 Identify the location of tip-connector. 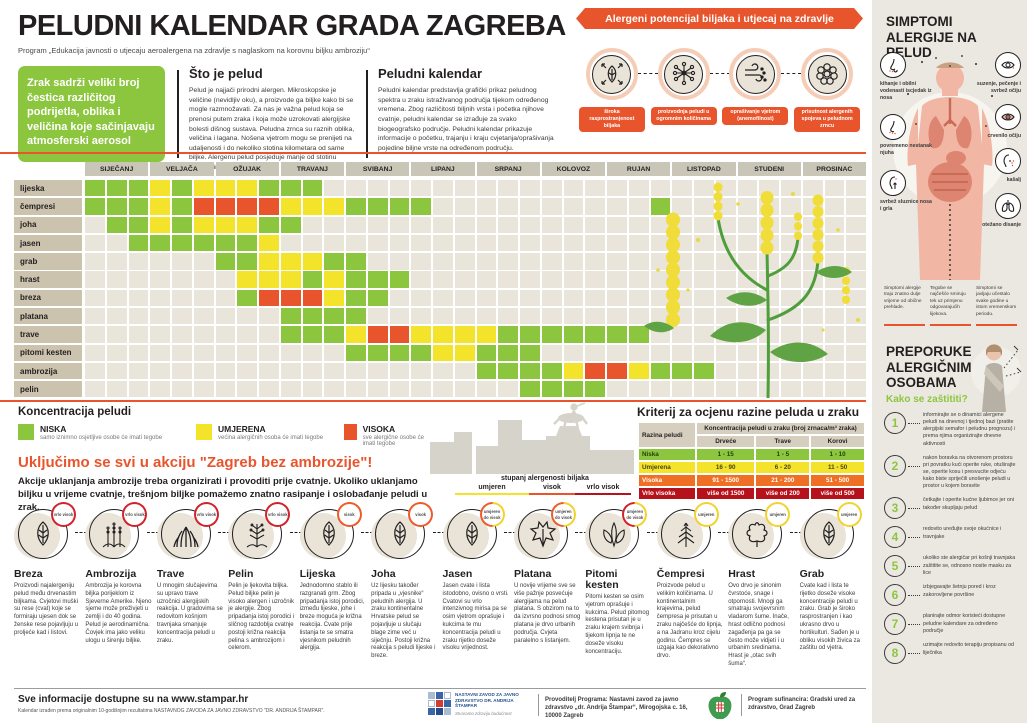
(914, 567).